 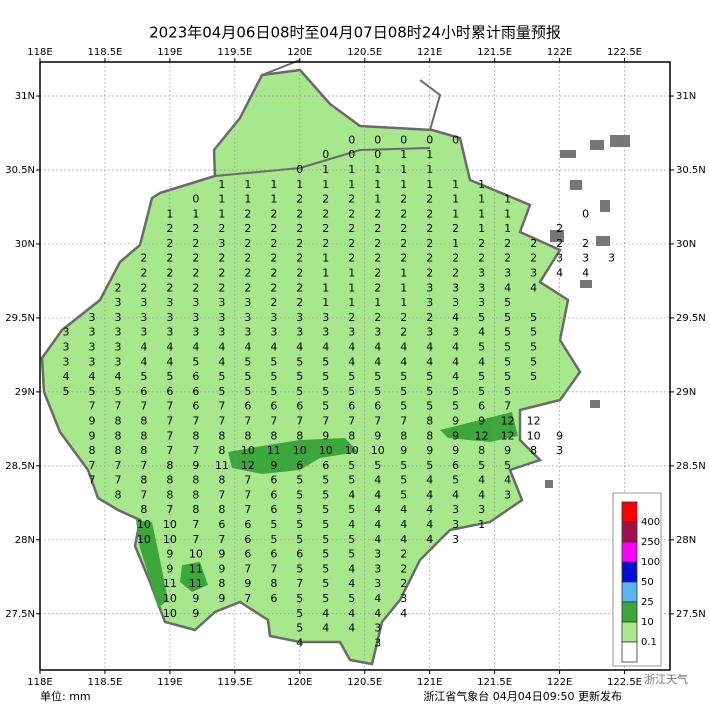 I want to click on x-tick-label: 121.5E, so click(x=494, y=682).